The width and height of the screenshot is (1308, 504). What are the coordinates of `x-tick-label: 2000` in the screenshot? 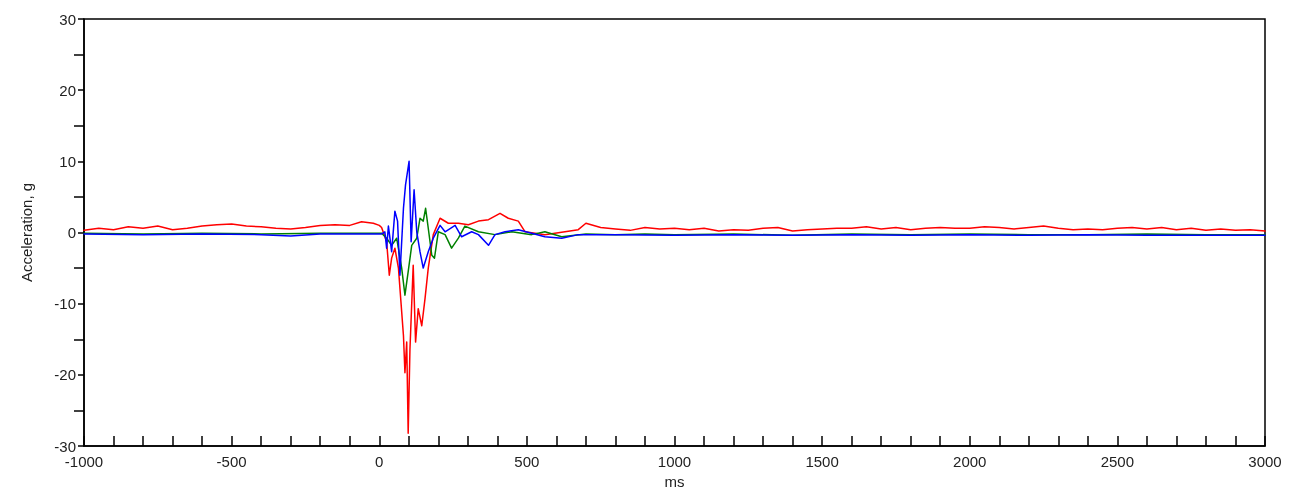 It's located at (970, 461).